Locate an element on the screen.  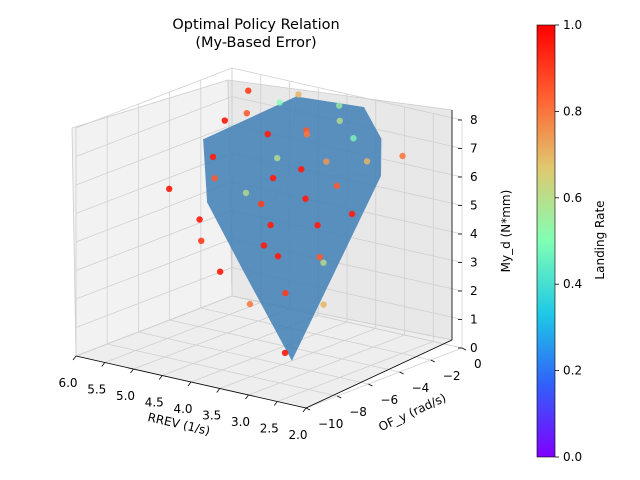
y-tick-label: −8 is located at coordinates (358, 412).